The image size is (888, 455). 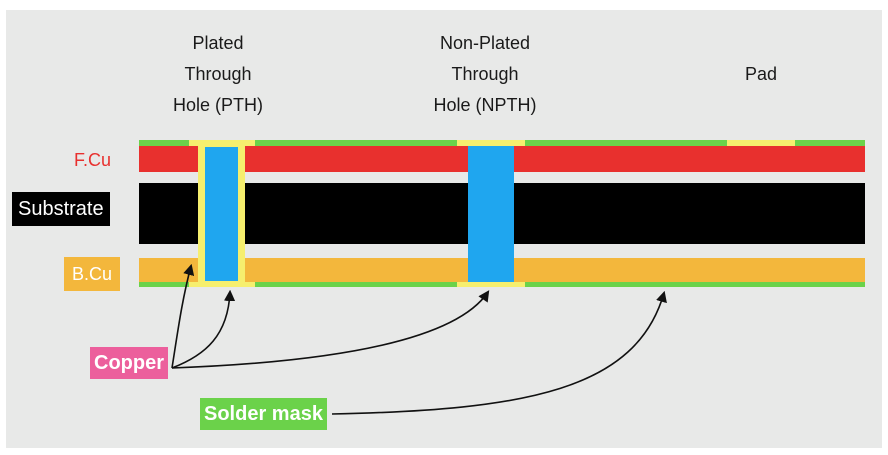 I want to click on front-copper-label: F.Cu, so click(x=93, y=160).